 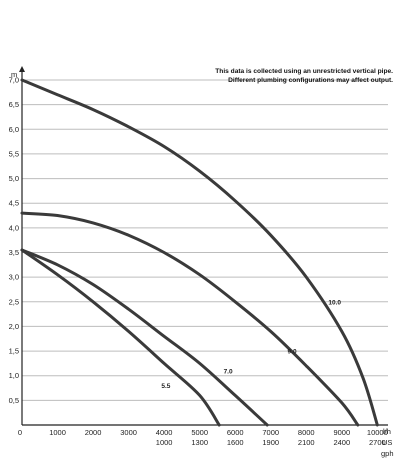 I want to click on y-tick-label: 1,5, so click(x=14, y=351).